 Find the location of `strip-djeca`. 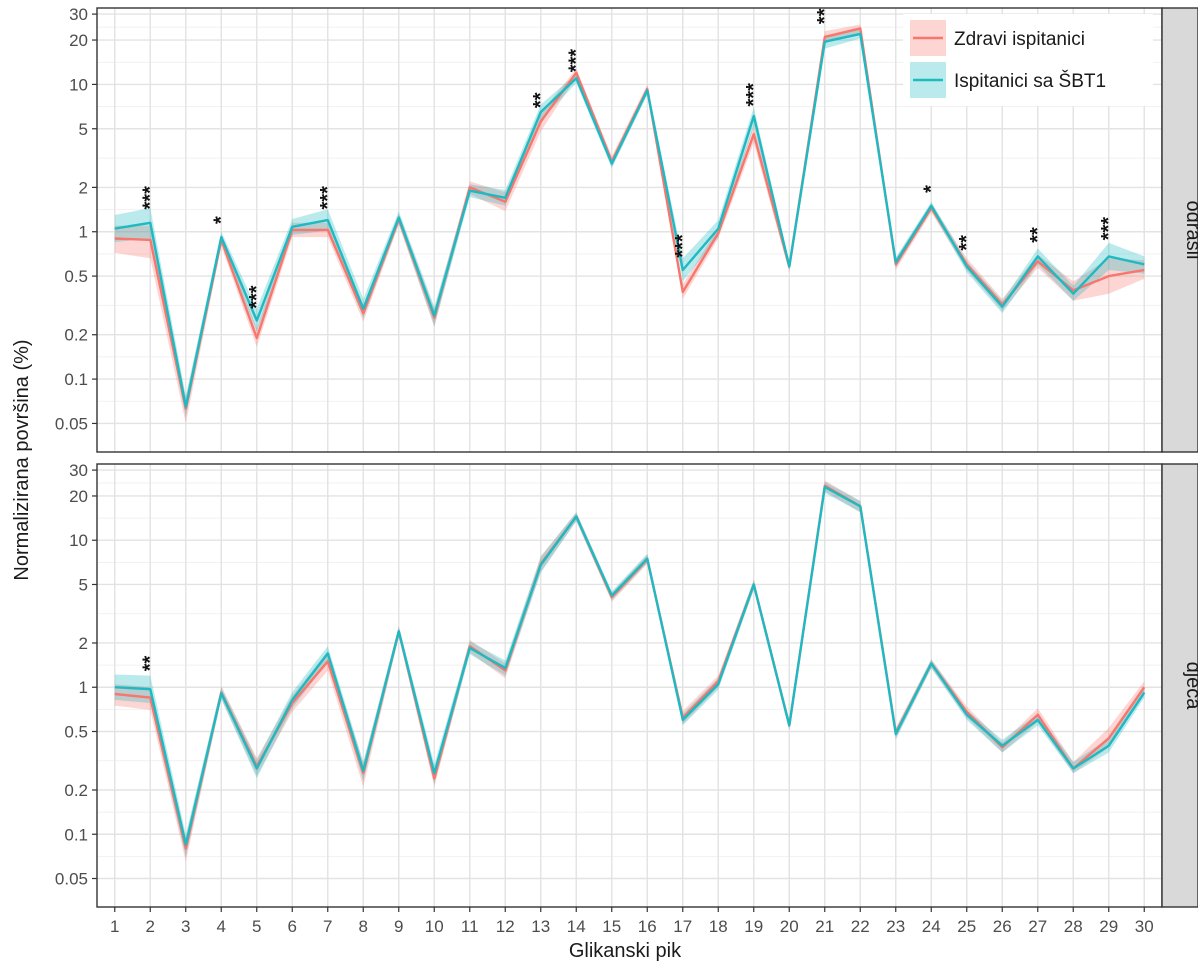

strip-djeca is located at coordinates (1179, 685).